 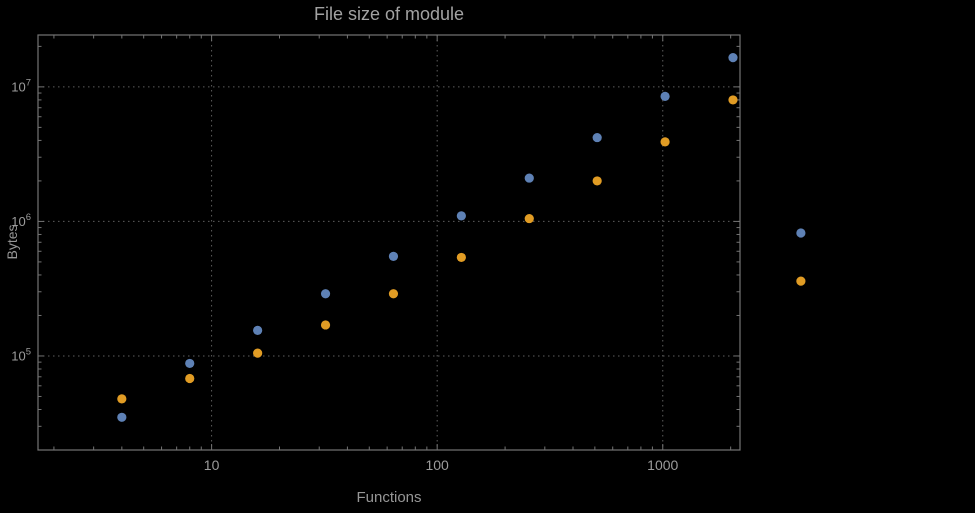 What do you see at coordinates (389, 497) in the screenshot?
I see `x-axis-label: Functions` at bounding box center [389, 497].